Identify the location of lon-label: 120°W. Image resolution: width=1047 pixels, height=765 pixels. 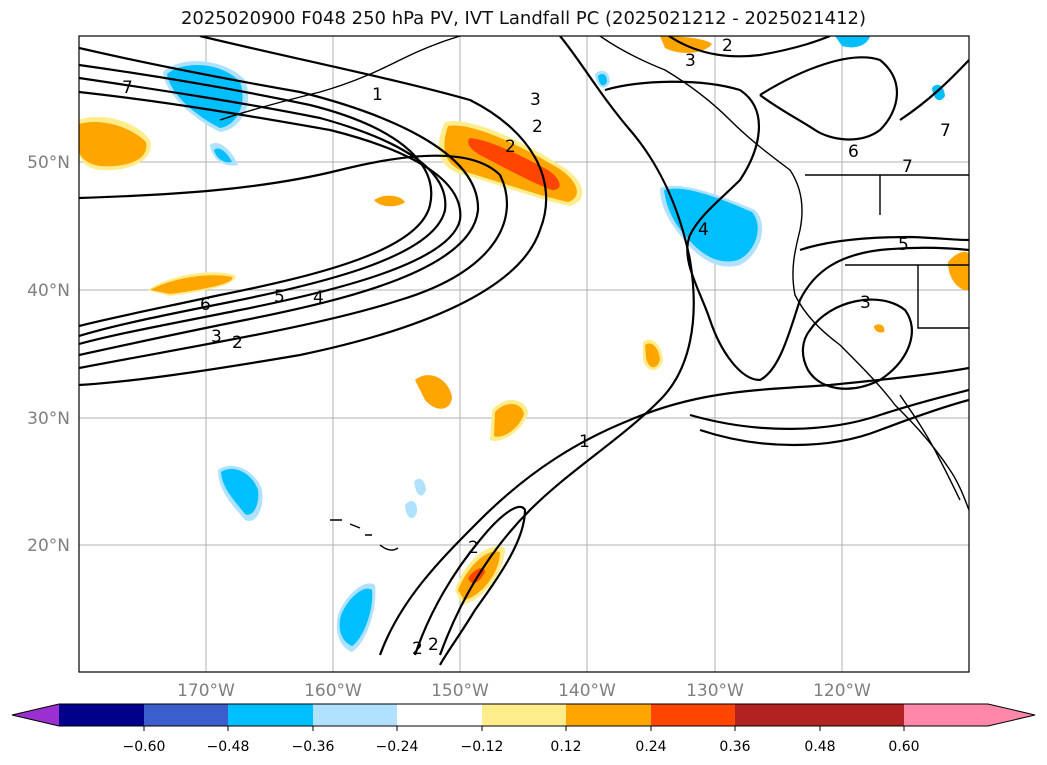
(842, 691).